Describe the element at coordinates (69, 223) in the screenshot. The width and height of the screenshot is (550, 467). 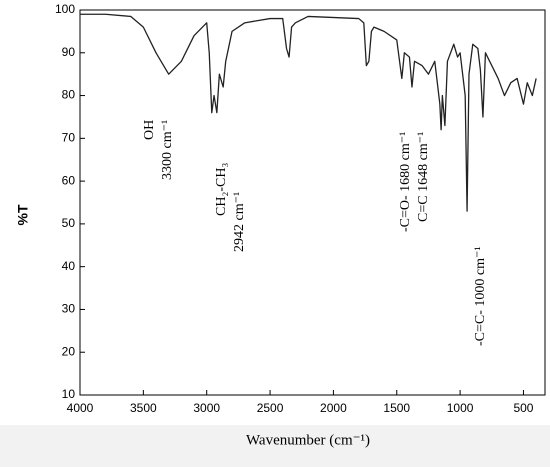
I see `y-tick-label: 50` at that location.